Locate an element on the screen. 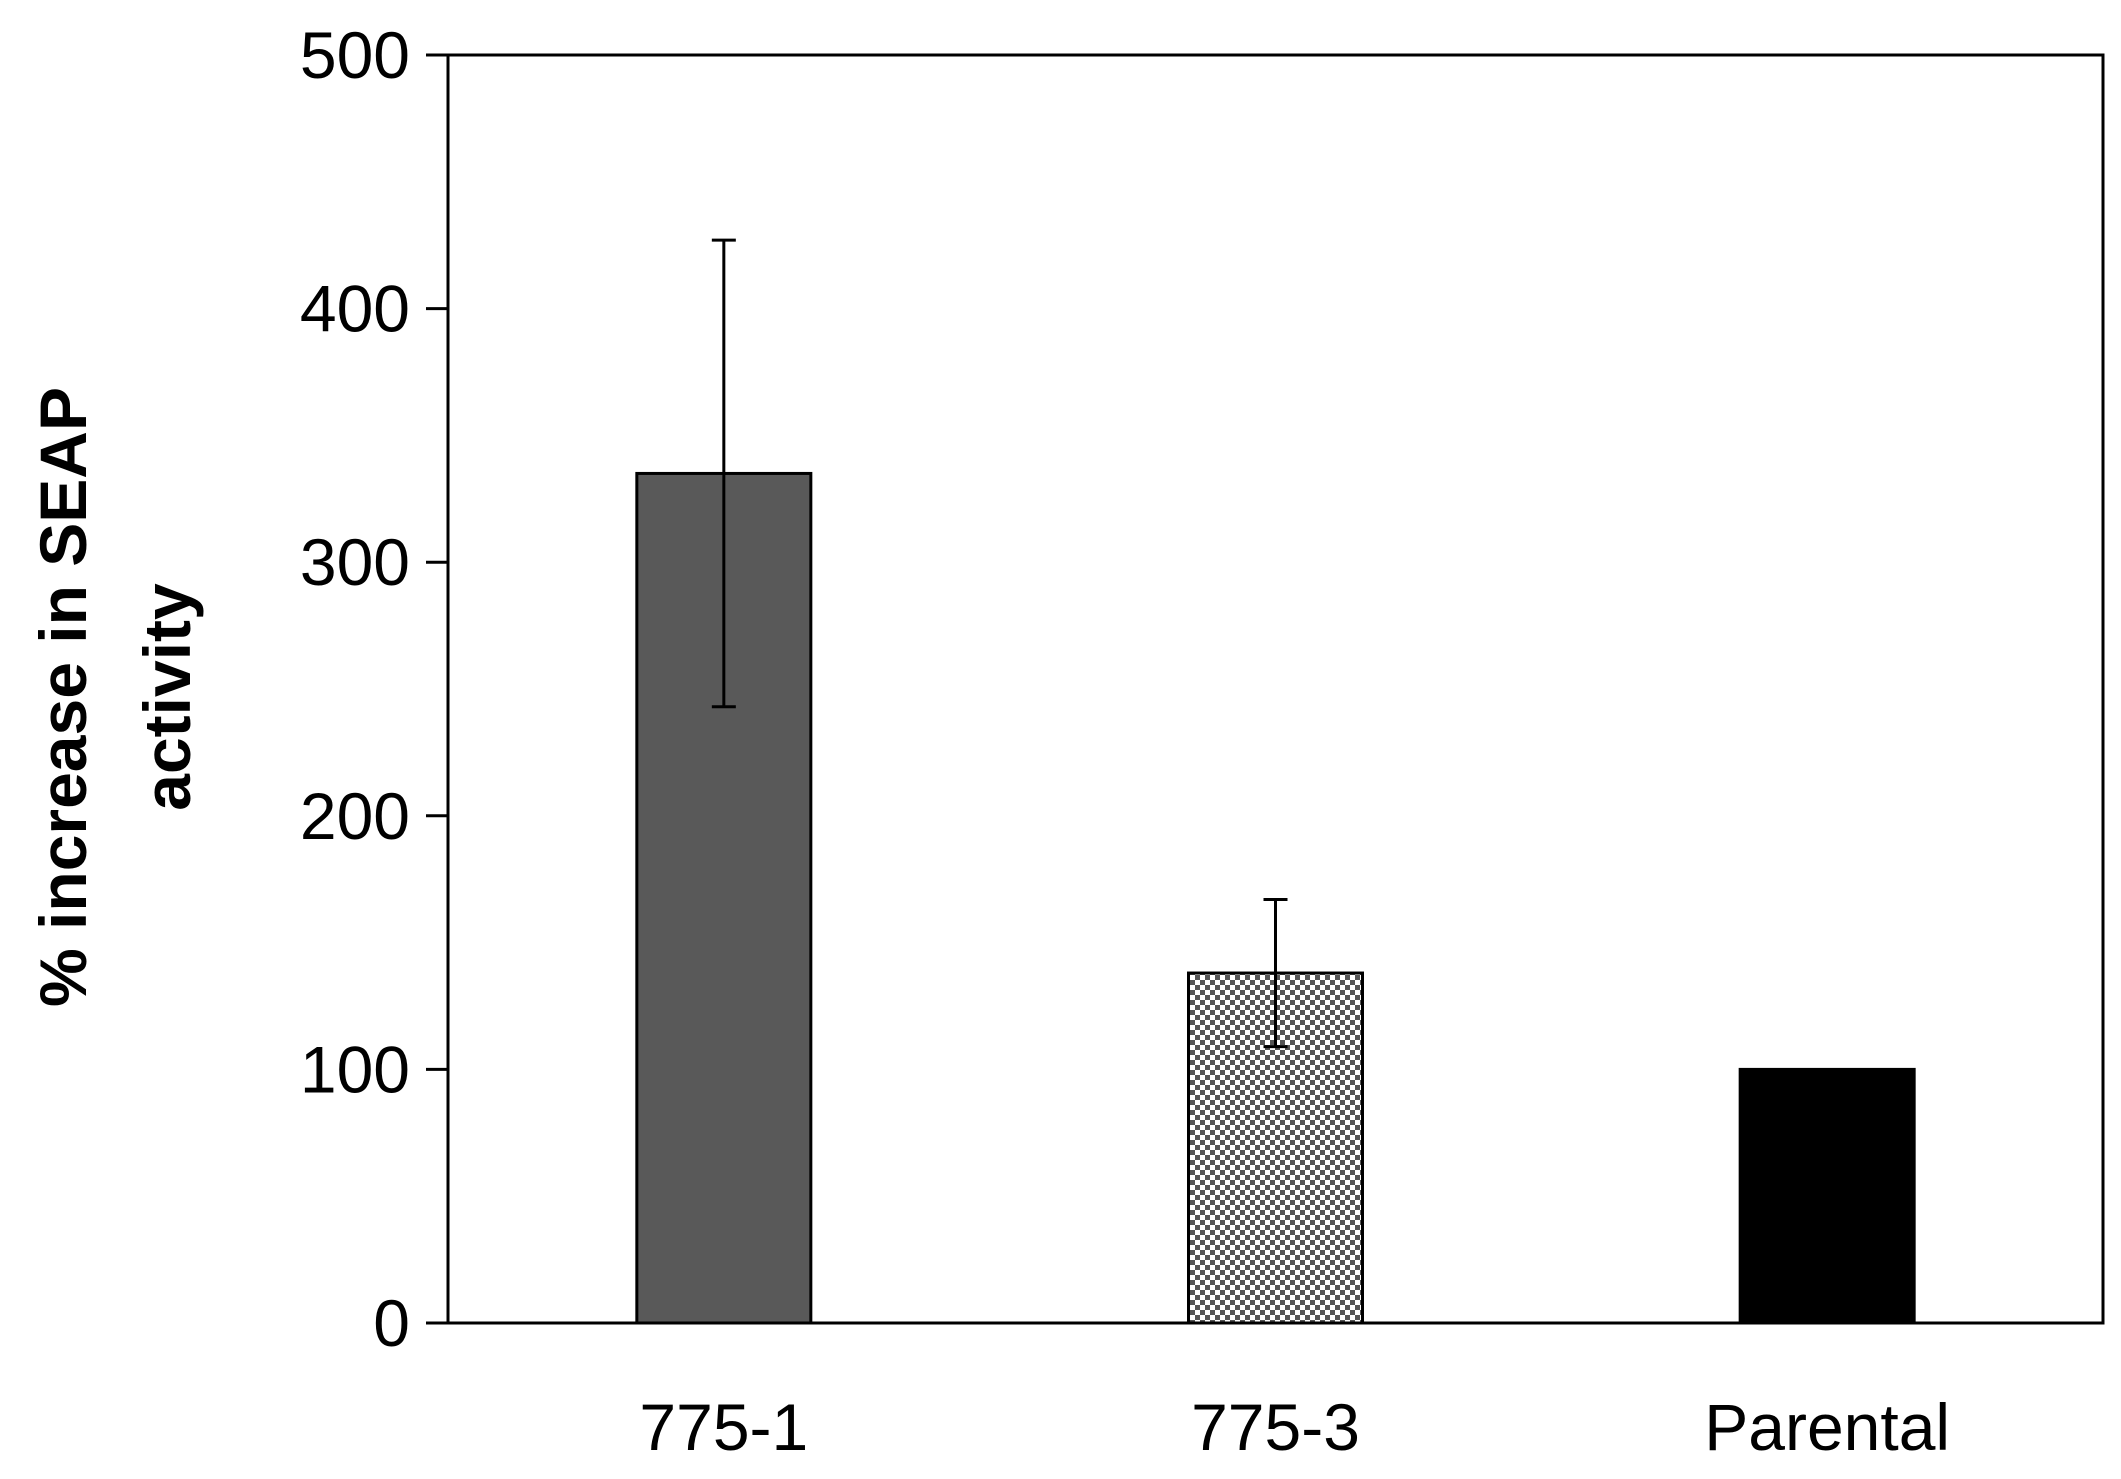  y-axis-title-line-2: activity is located at coordinates (167, 697).